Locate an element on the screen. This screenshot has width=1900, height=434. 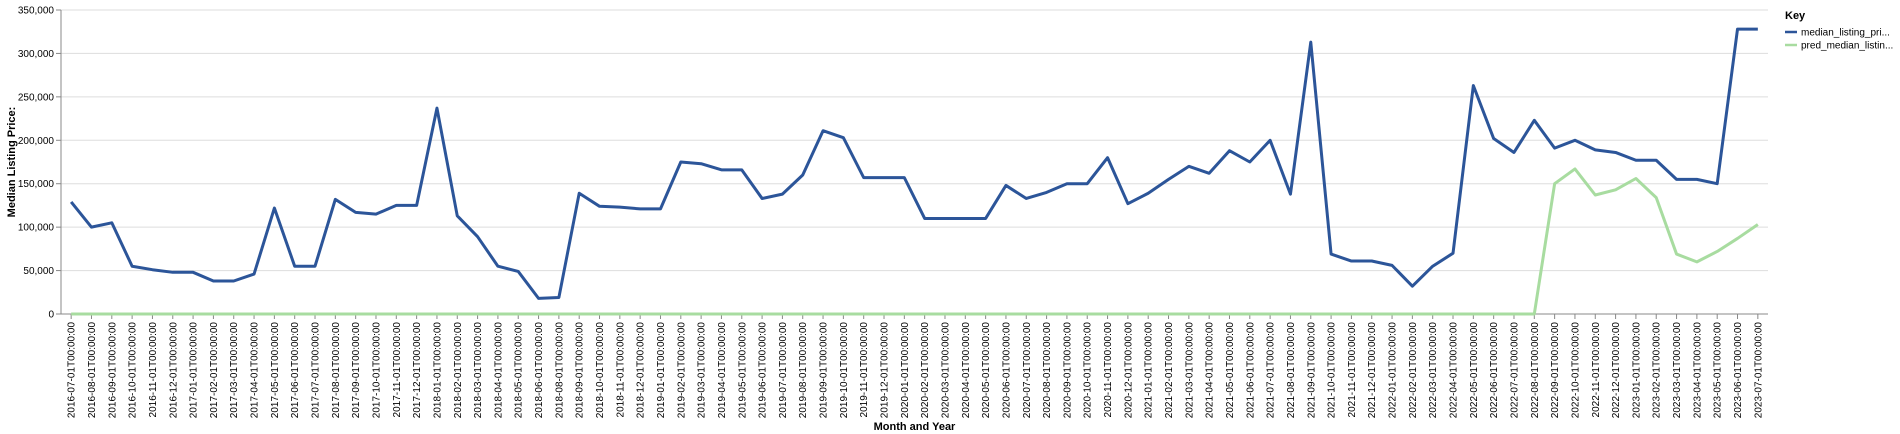
x-tick-label: 2017-11-01T00:00:00 is located at coordinates (397, 370).